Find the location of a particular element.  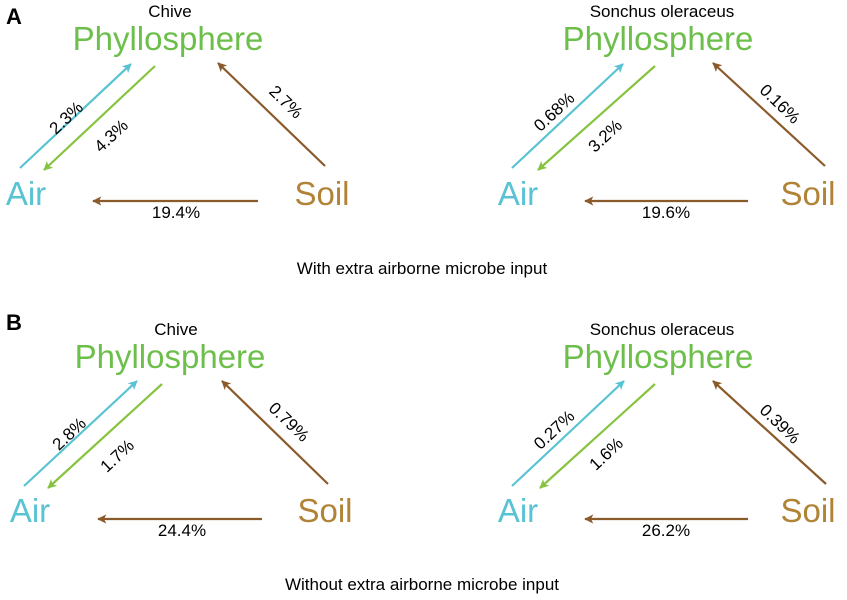

panel-caption: Without extra airborne microbe input is located at coordinates (422, 584).